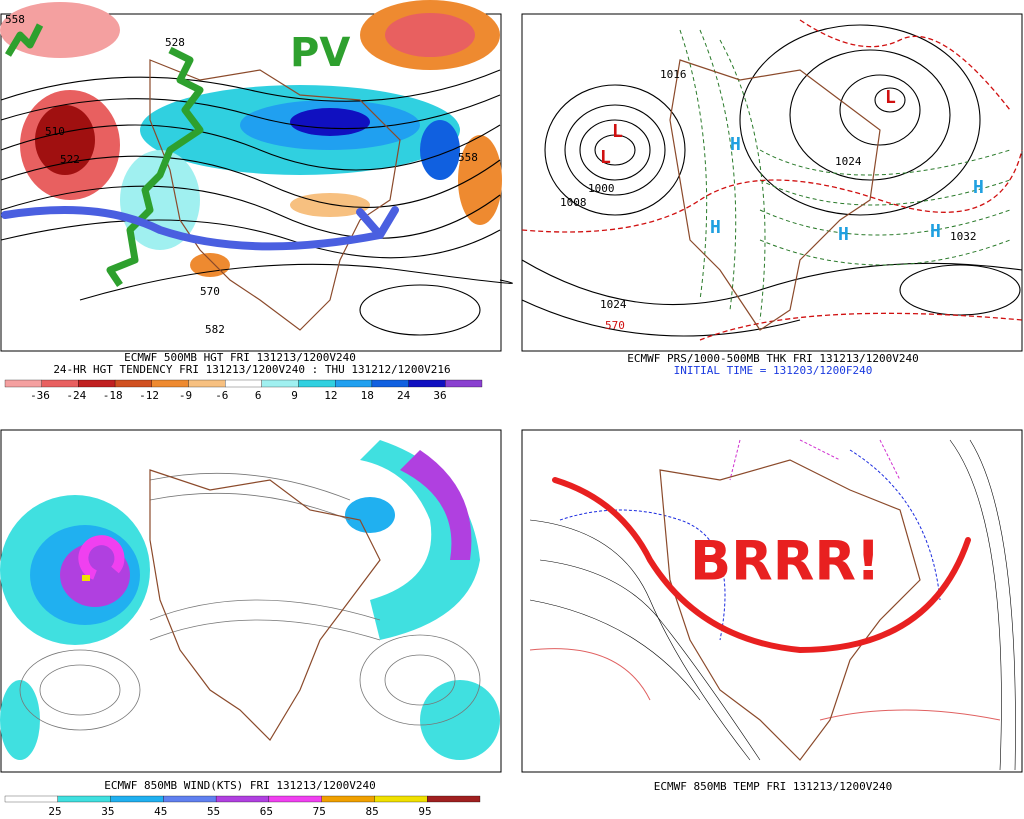 Image resolution: width=1024 pixels, height=819 pixels. What do you see at coordinates (330, 395) in the screenshot?
I see `colorbar-label: 12` at bounding box center [330, 395].